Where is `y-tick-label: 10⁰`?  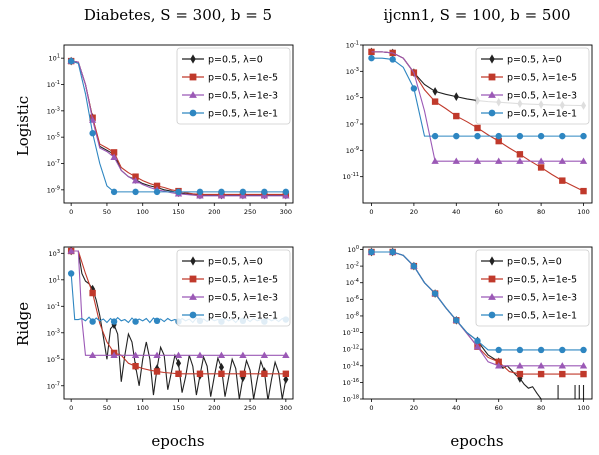 y-tick-label: 10⁰ is located at coordinates (353, 249).